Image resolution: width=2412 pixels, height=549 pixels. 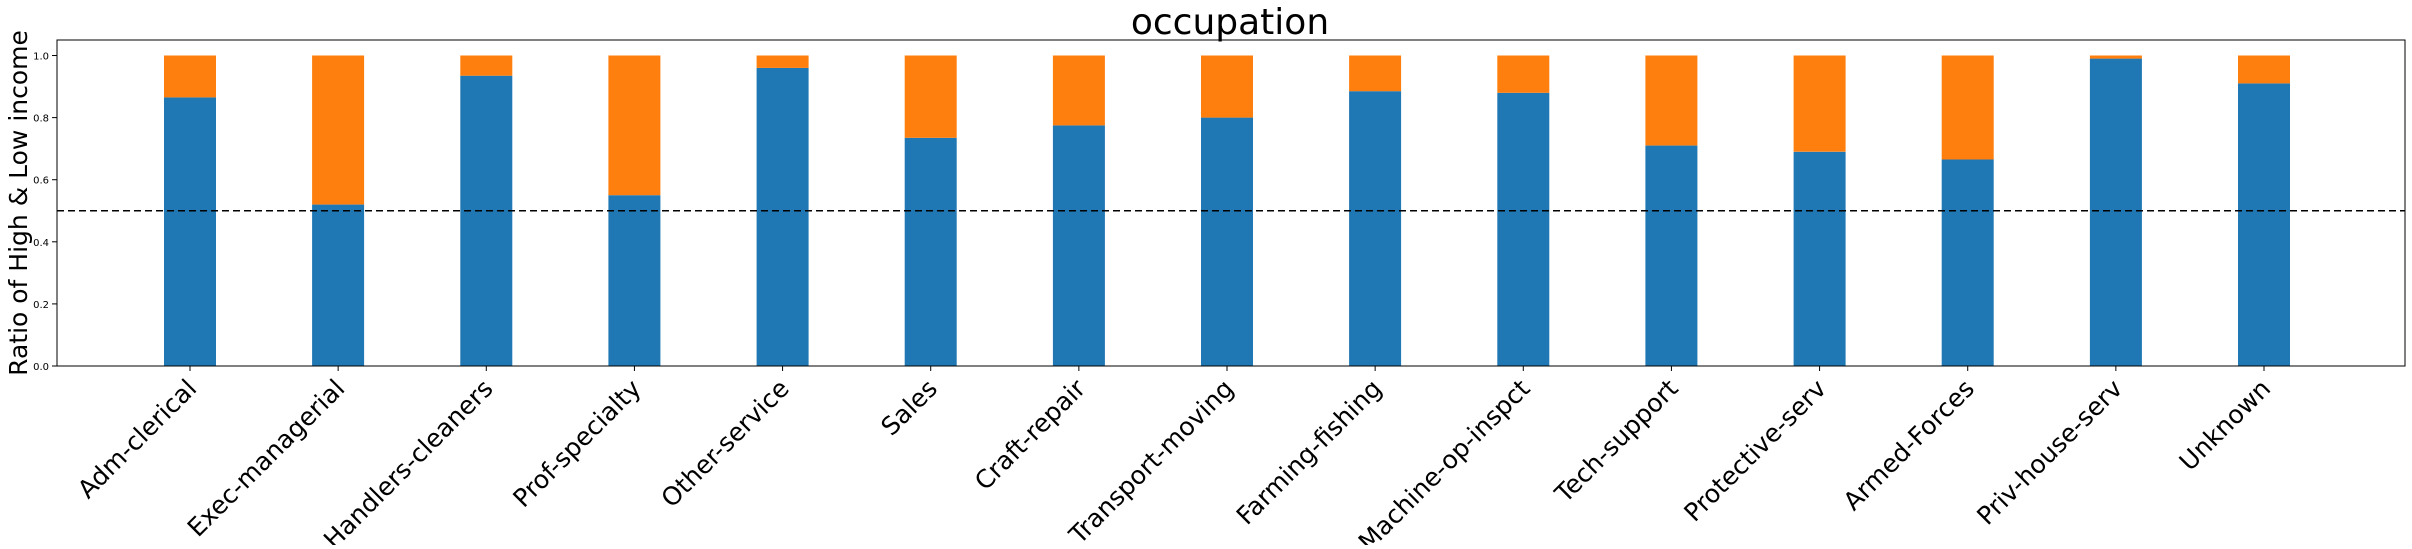 What do you see at coordinates (1755, 451) in the screenshot?
I see `x-tick-label: Protective-serv` at bounding box center [1755, 451].